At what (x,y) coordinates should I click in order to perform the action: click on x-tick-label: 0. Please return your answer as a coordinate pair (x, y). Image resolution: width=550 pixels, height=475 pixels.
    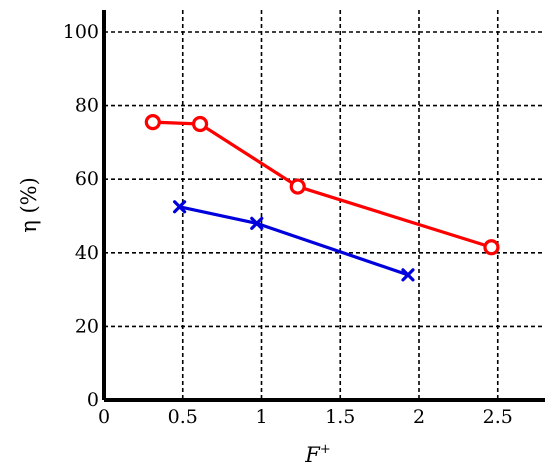
    Looking at the image, I should click on (104, 417).